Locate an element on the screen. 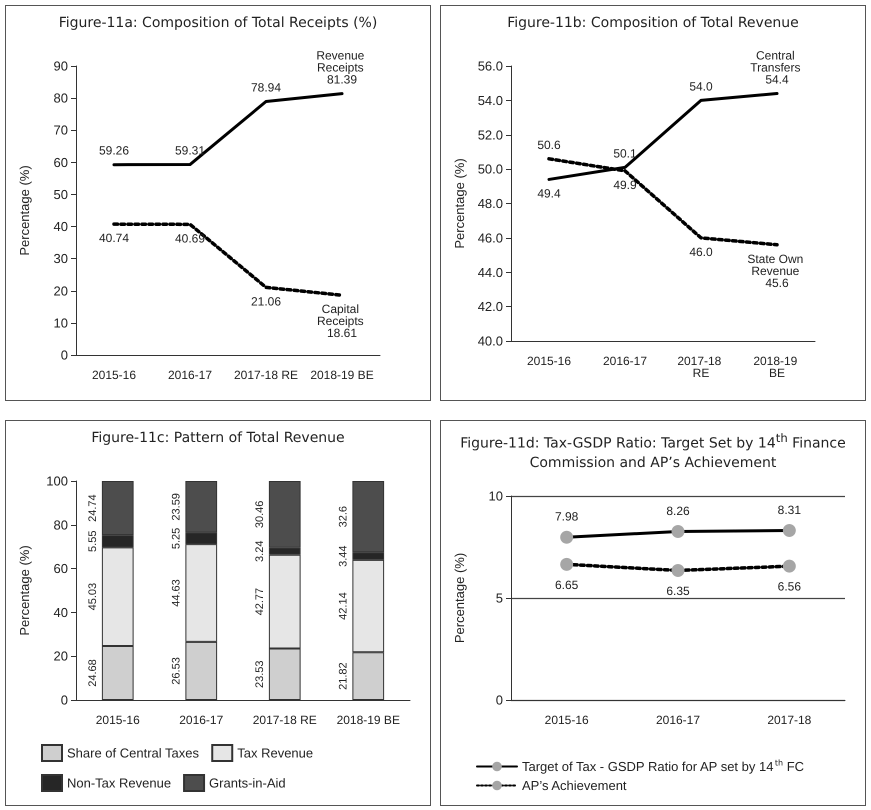  data-label: 32.6 is located at coordinates (343, 517).